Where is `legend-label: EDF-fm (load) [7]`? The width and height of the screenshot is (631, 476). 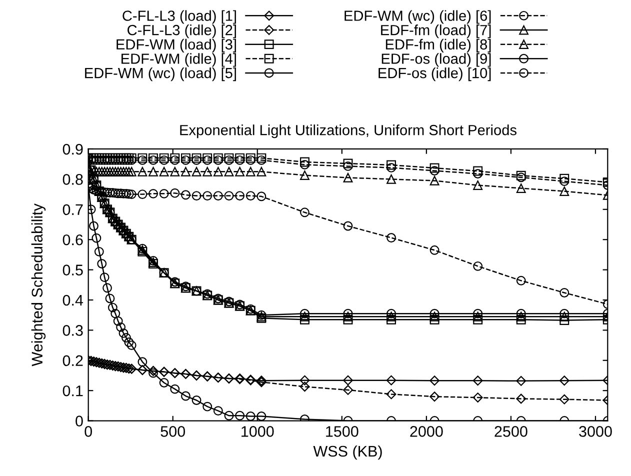 legend-label: EDF-fm (load) [7] is located at coordinates (436, 31).